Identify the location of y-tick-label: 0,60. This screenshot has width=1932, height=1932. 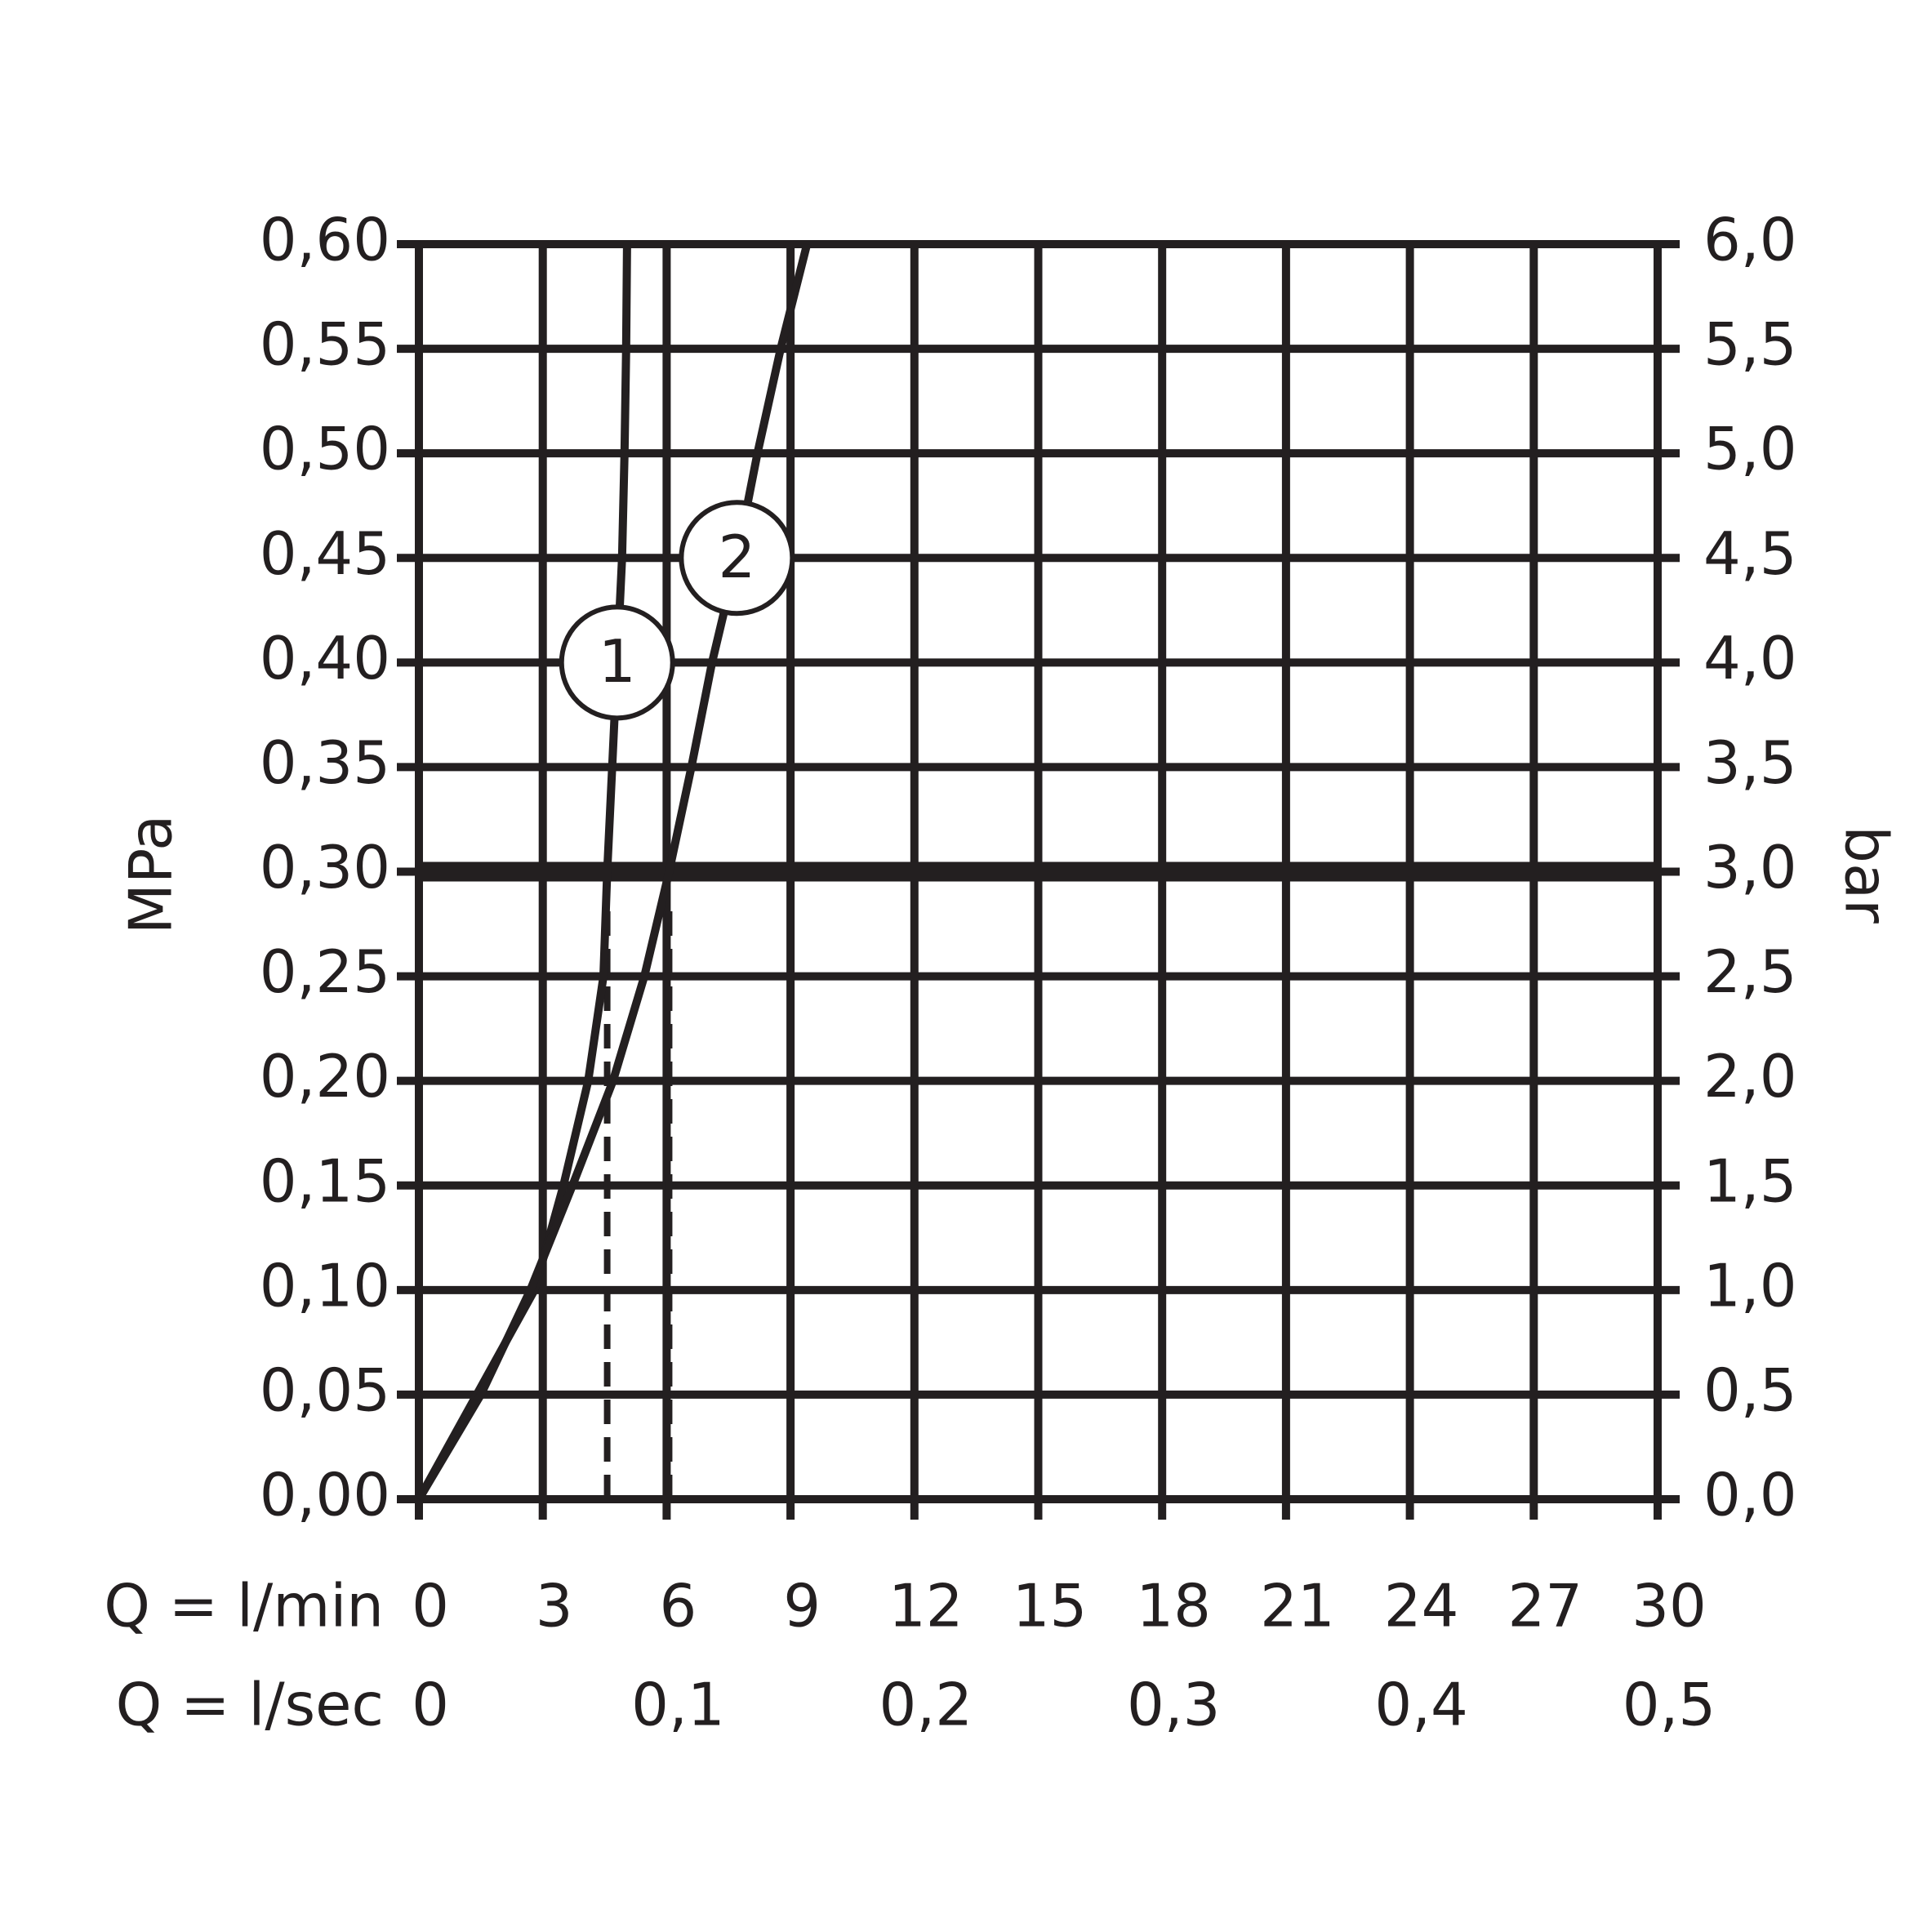
(325, 240).